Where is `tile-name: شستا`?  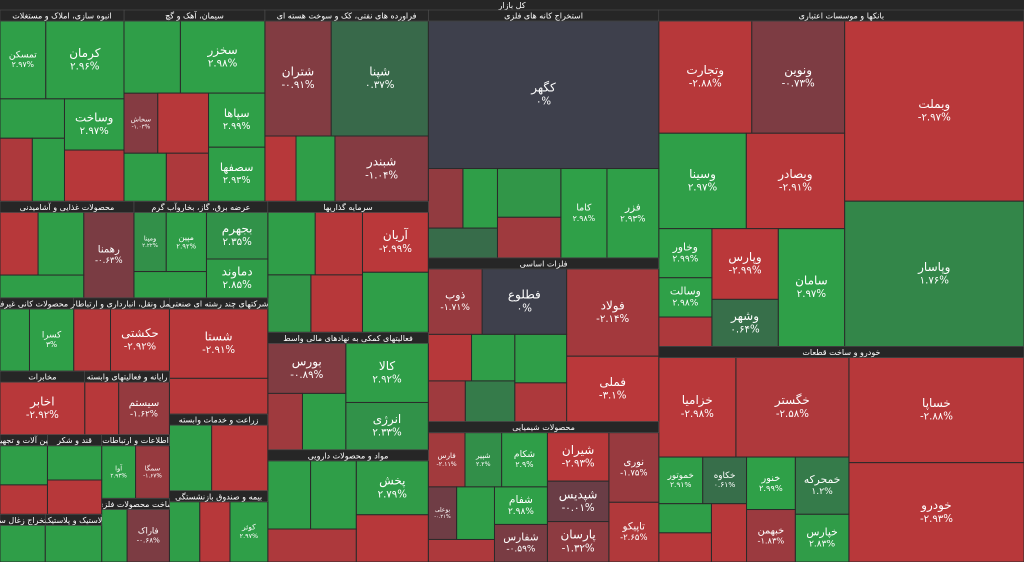 tile-name: شستا is located at coordinates (219, 337).